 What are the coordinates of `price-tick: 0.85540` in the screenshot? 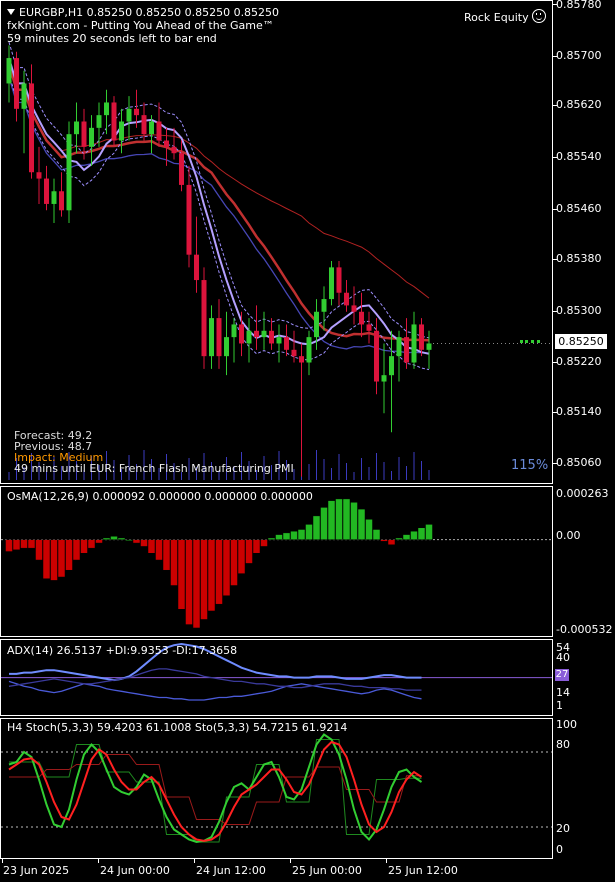 It's located at (579, 156).